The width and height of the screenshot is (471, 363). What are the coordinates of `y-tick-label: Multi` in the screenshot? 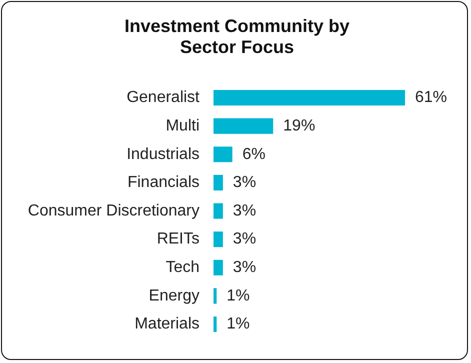 It's located at (183, 125).